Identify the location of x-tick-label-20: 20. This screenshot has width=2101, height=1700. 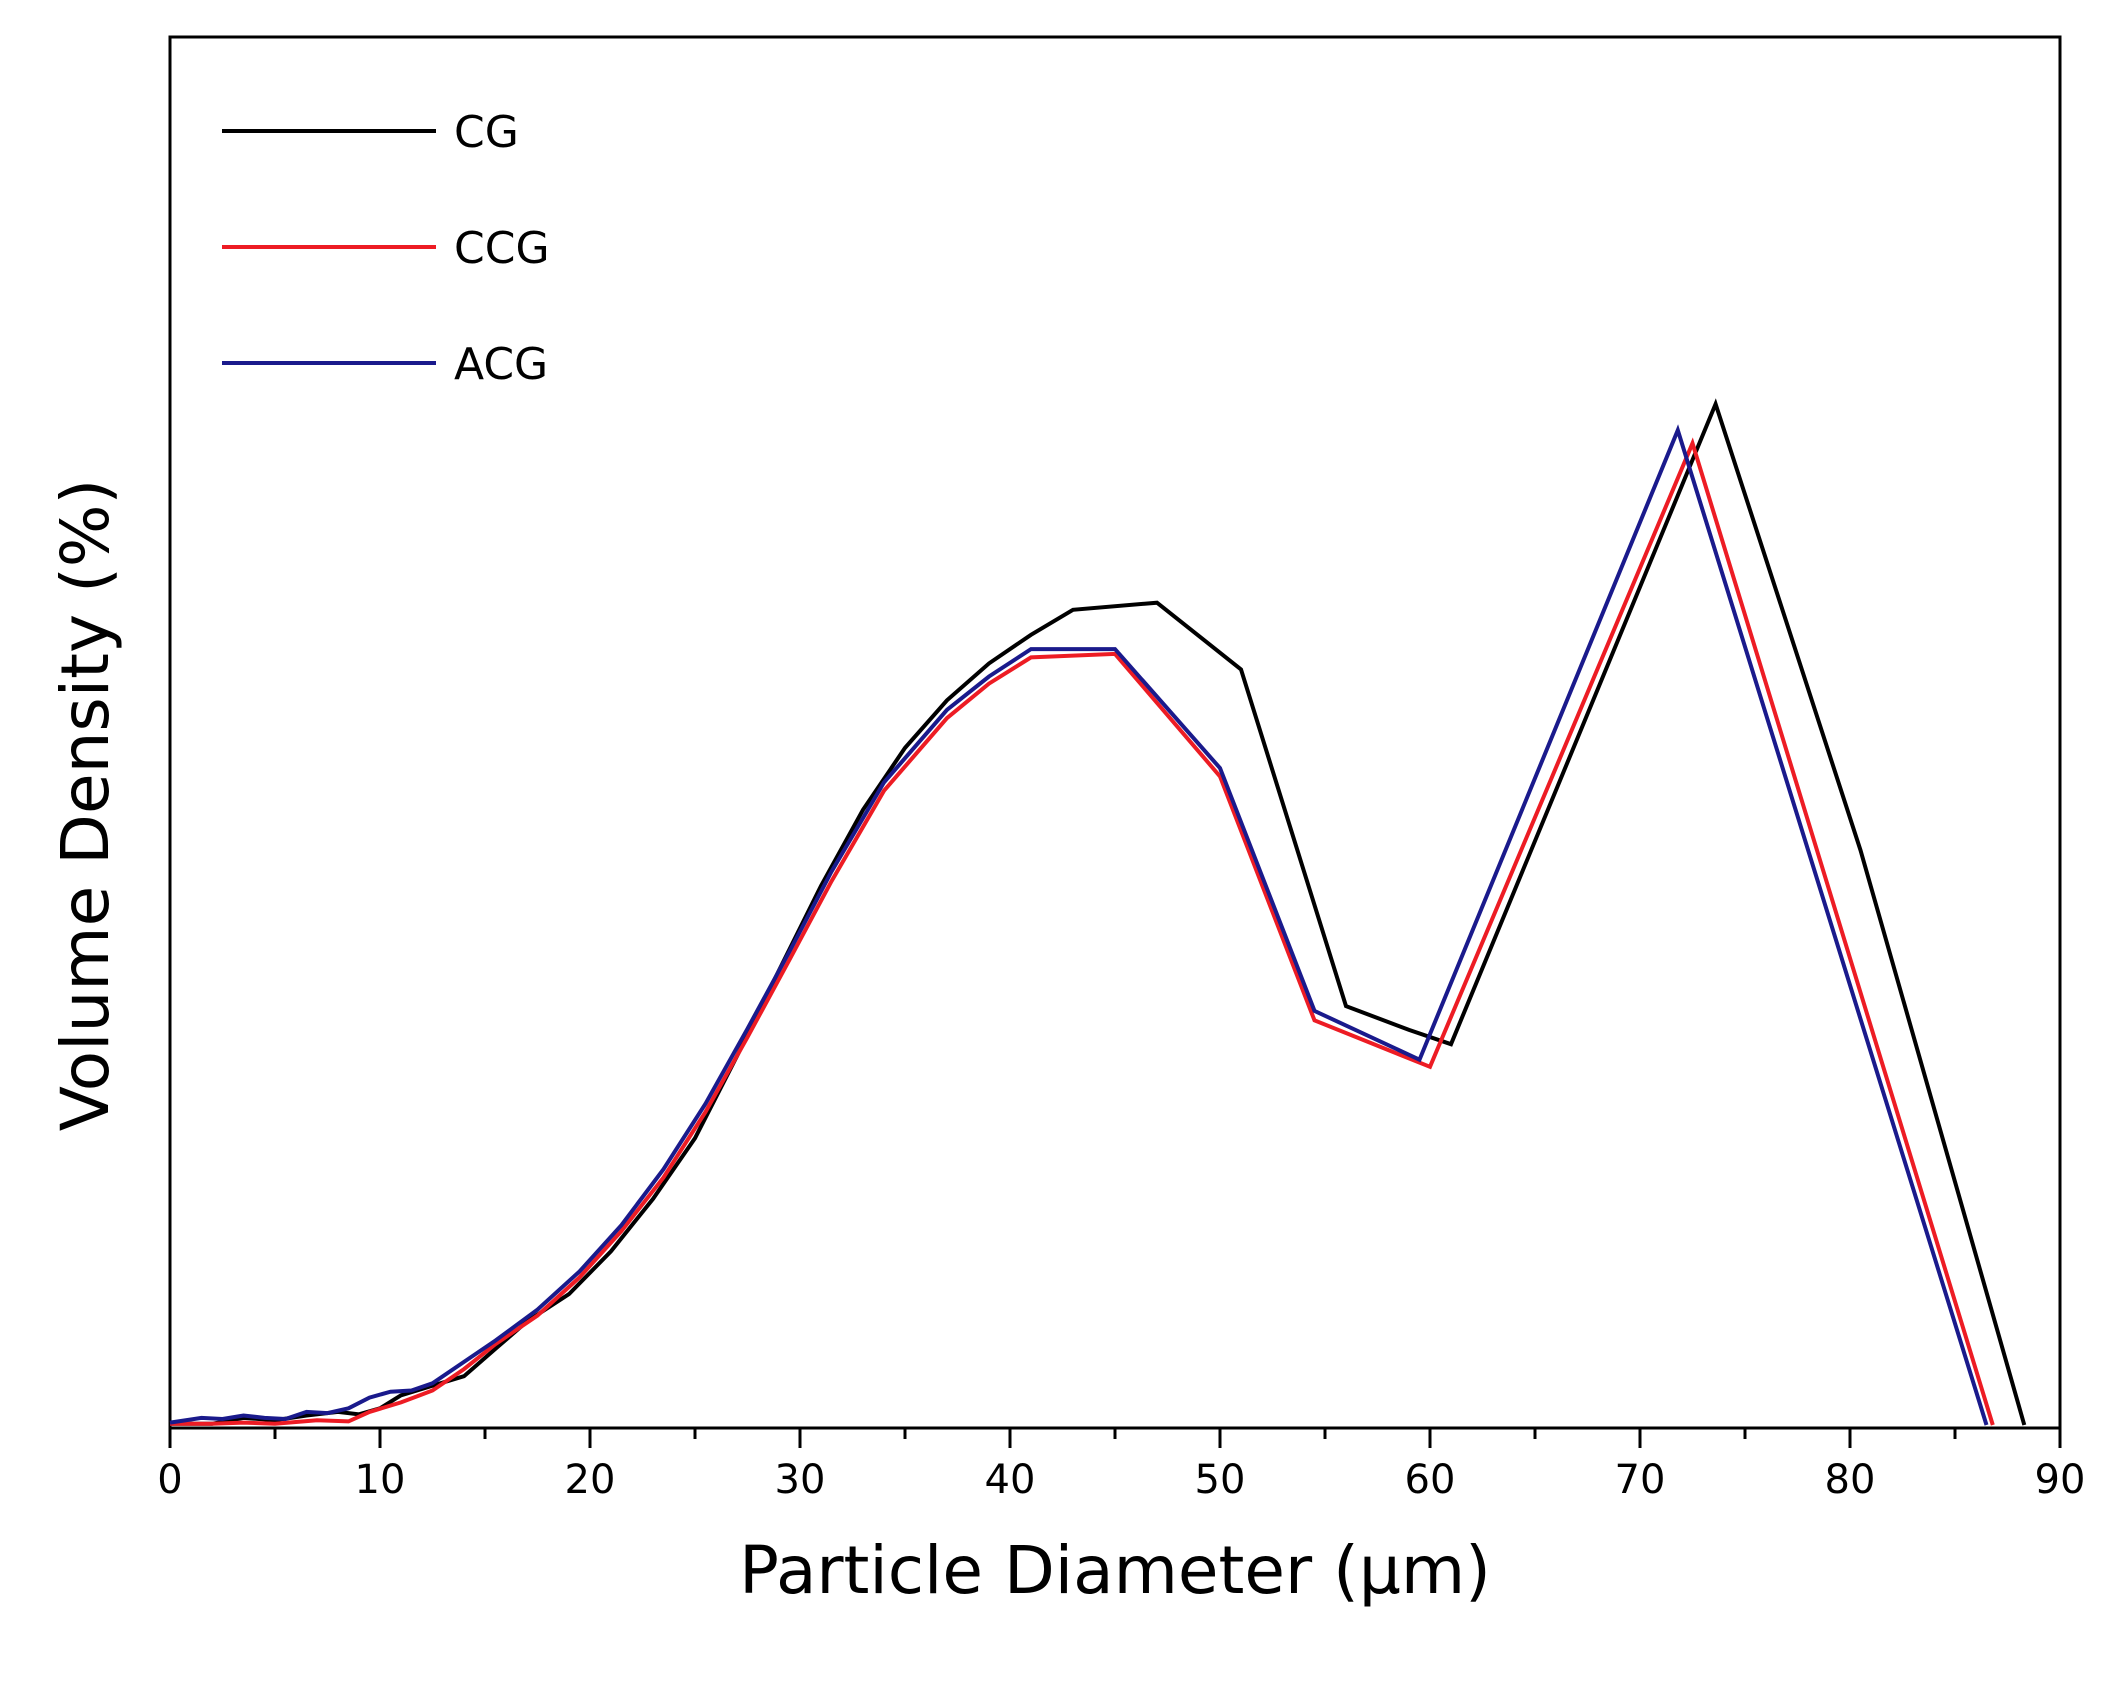
(590, 1480).